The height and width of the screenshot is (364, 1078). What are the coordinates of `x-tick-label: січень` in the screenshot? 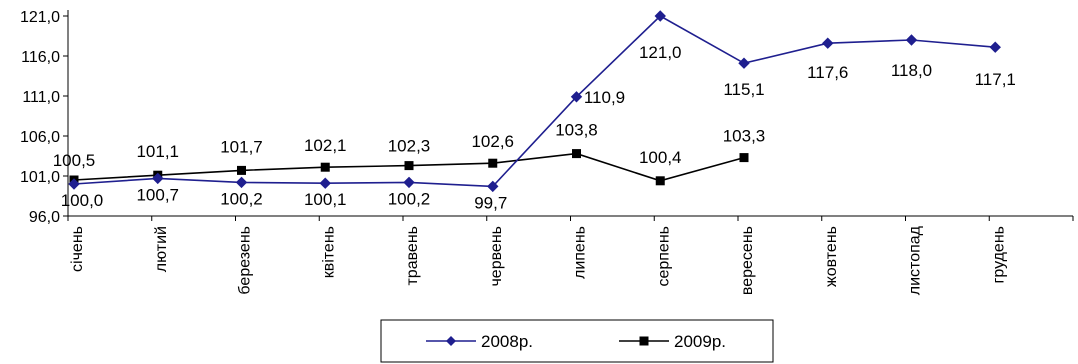 It's located at (77, 249).